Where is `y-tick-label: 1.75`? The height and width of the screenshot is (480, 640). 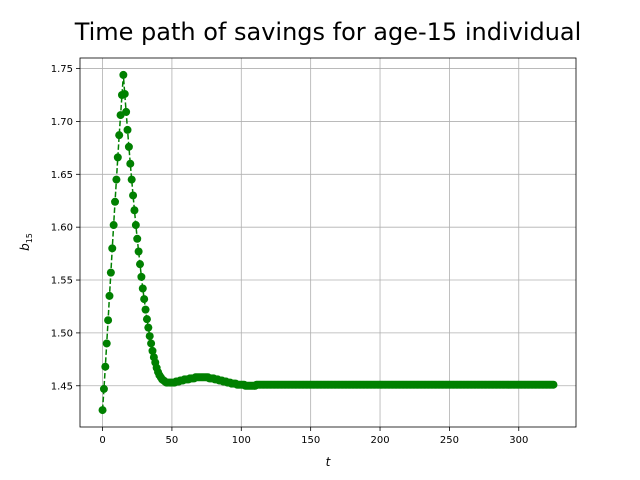
y-tick-label: 1.75 is located at coordinates (62, 69).